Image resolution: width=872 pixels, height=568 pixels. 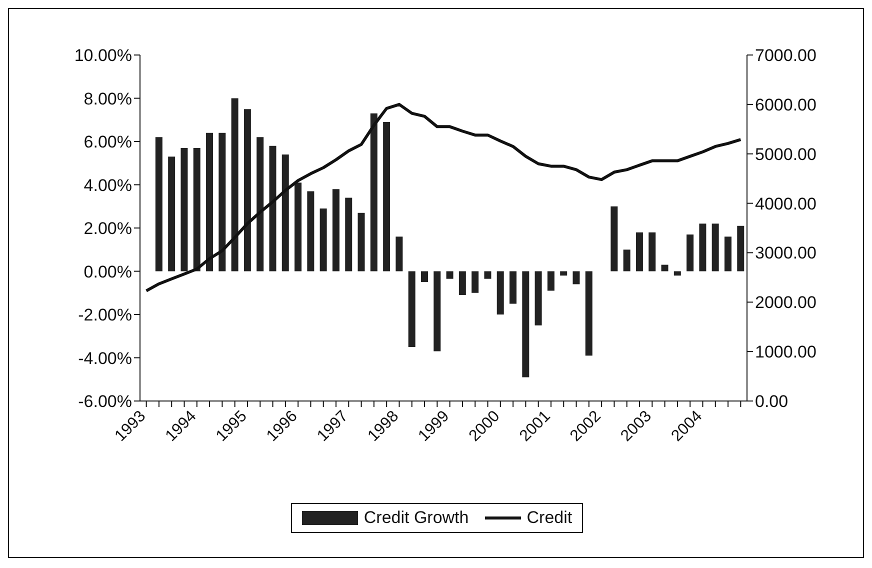 What do you see at coordinates (771, 402) in the screenshot?
I see `y2-tick-label: 0.00` at bounding box center [771, 402].